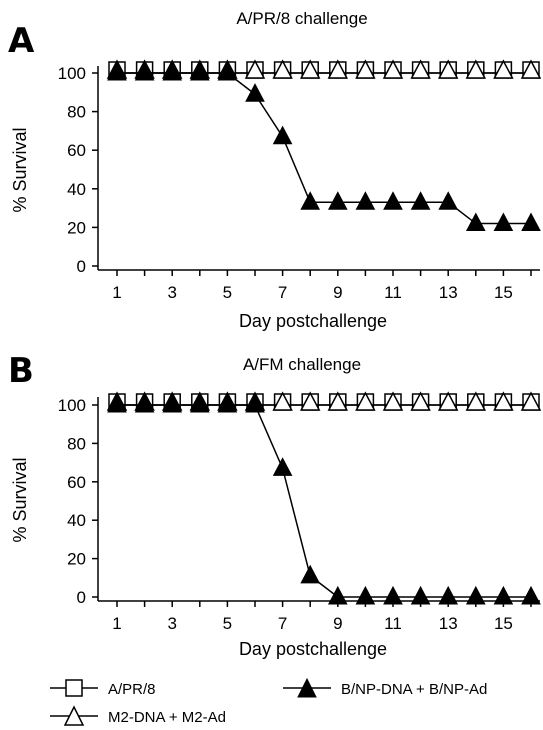 This screenshot has height=730, width=543. I want to click on y-ticks-a: 0 20 40 60 80 100, so click(78, 170).